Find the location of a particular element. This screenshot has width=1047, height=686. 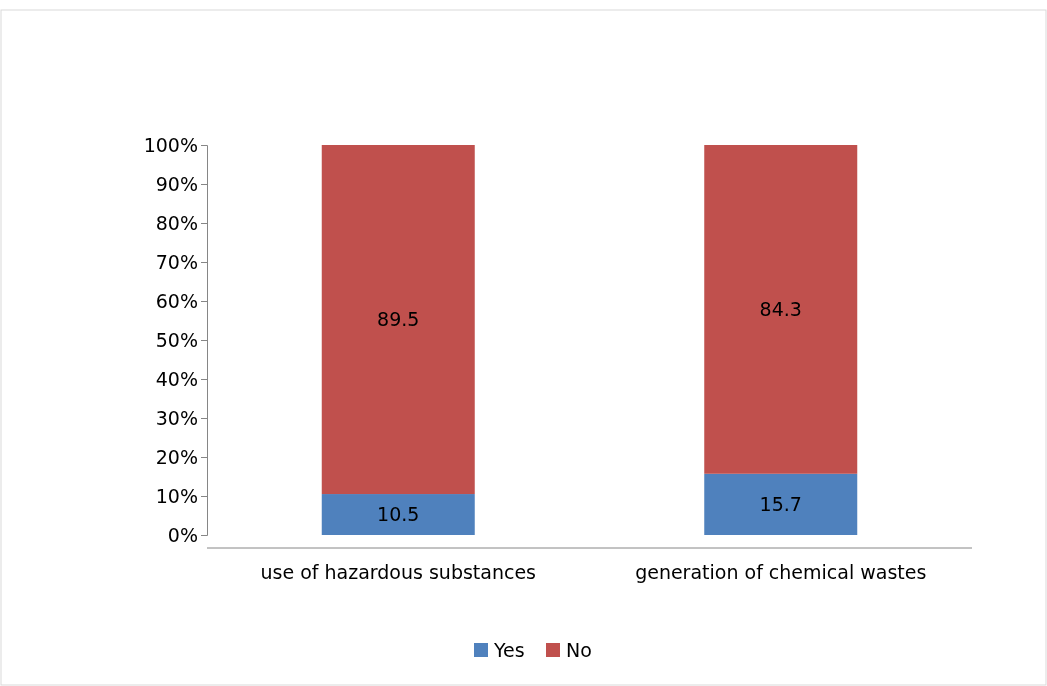

data-label: 15.7 is located at coordinates (780, 504).